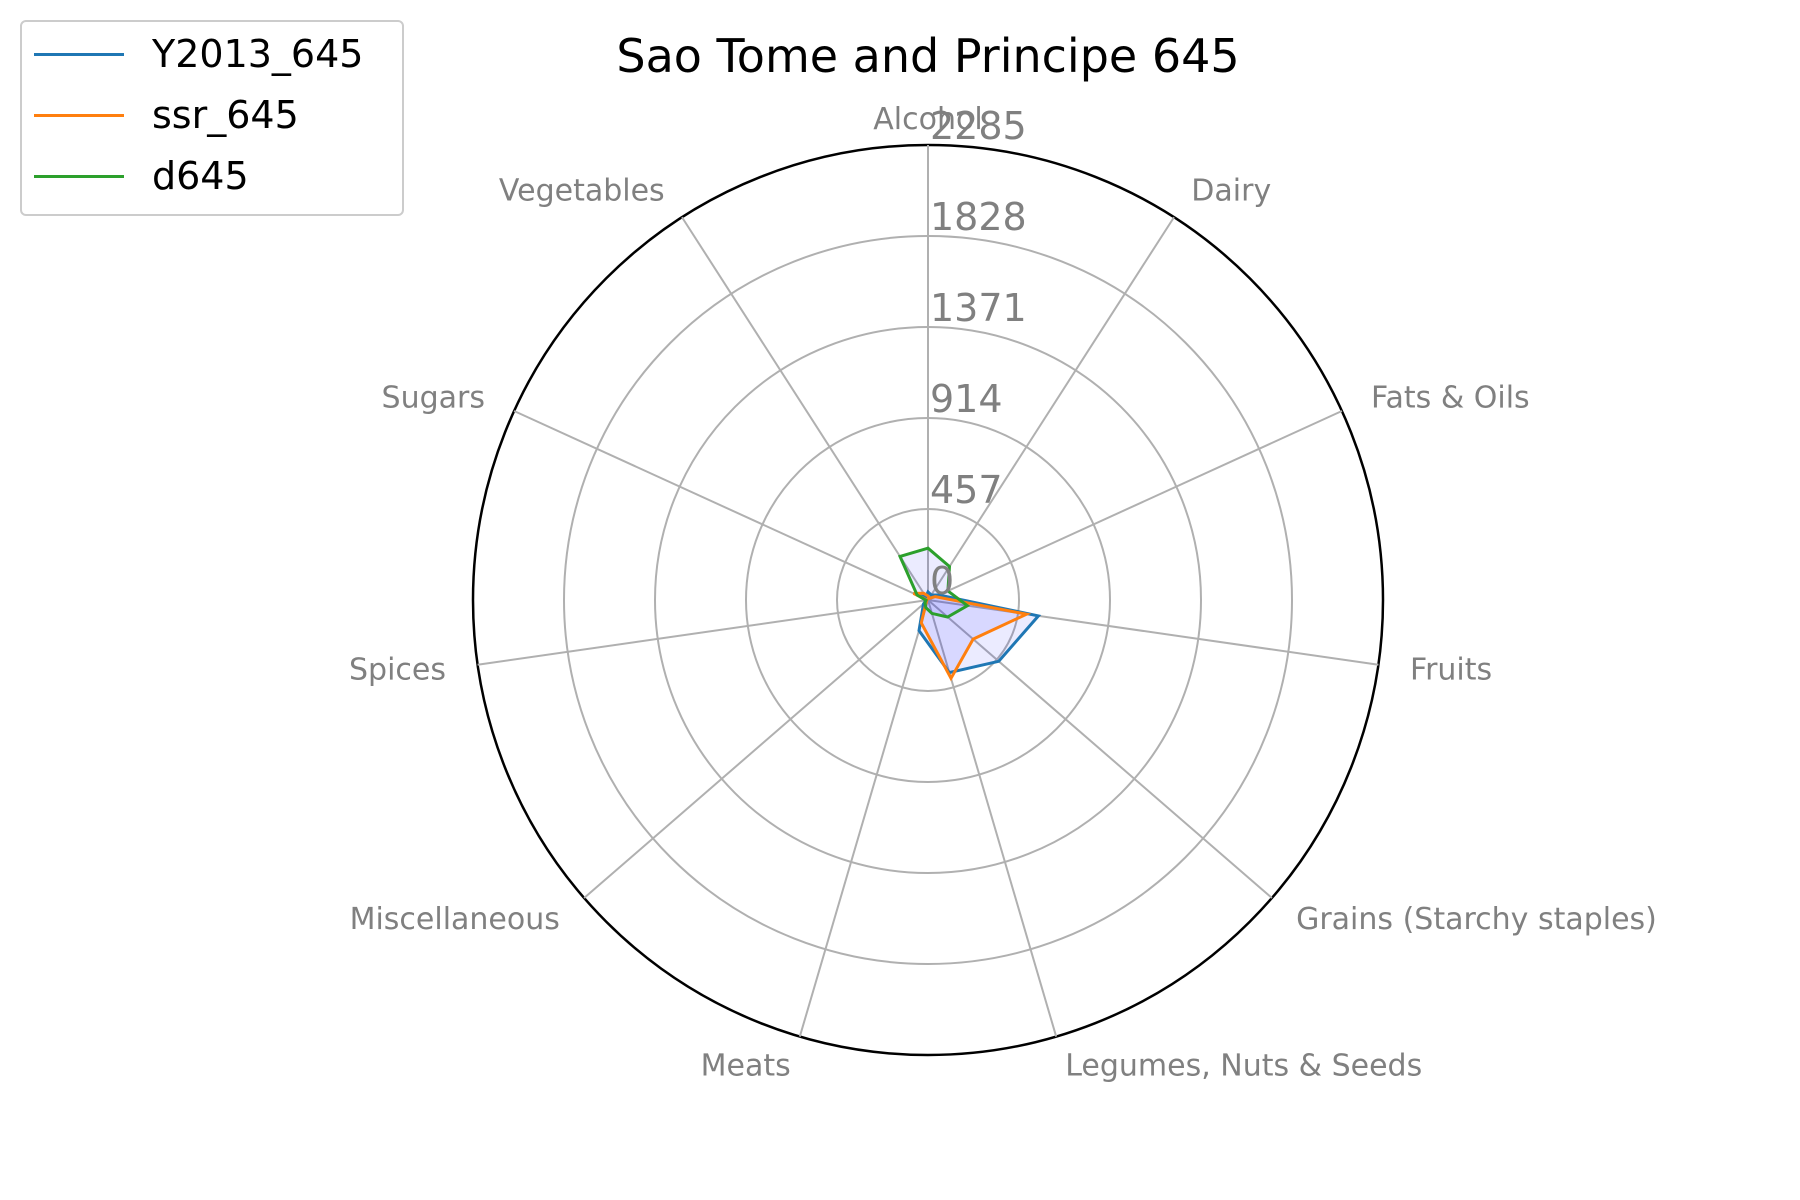 The height and width of the screenshot is (1200, 1800). What do you see at coordinates (141, 176) in the screenshot?
I see `legend-item: d645` at bounding box center [141, 176].